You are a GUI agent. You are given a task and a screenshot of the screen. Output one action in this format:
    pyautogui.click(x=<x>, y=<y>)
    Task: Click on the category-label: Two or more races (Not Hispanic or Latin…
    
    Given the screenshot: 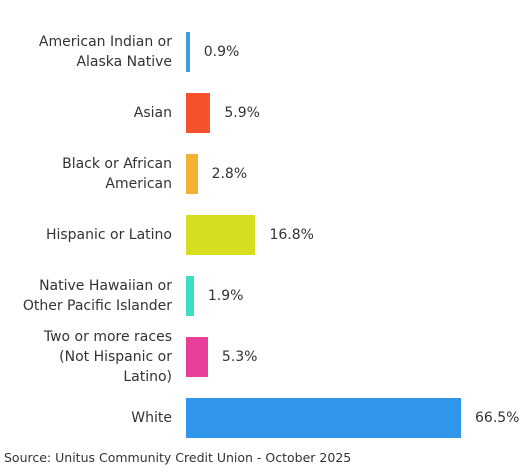 What is the action you would take?
    pyautogui.click(x=107, y=357)
    